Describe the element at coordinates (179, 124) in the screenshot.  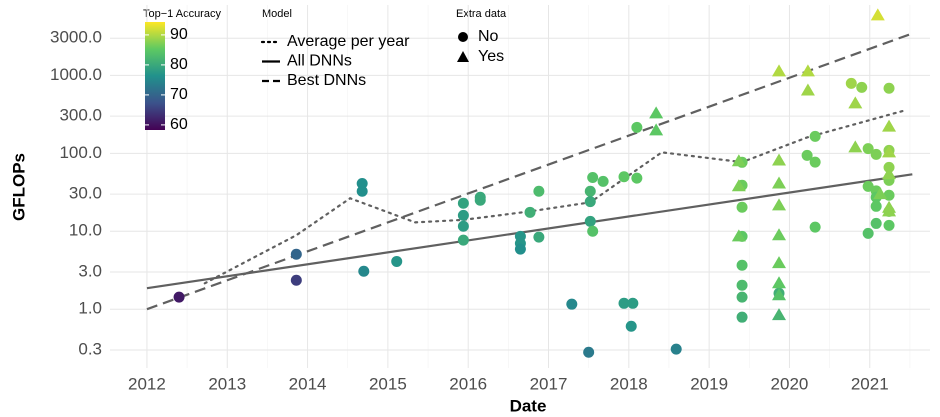
I see `colorbar-label: 60` at that location.